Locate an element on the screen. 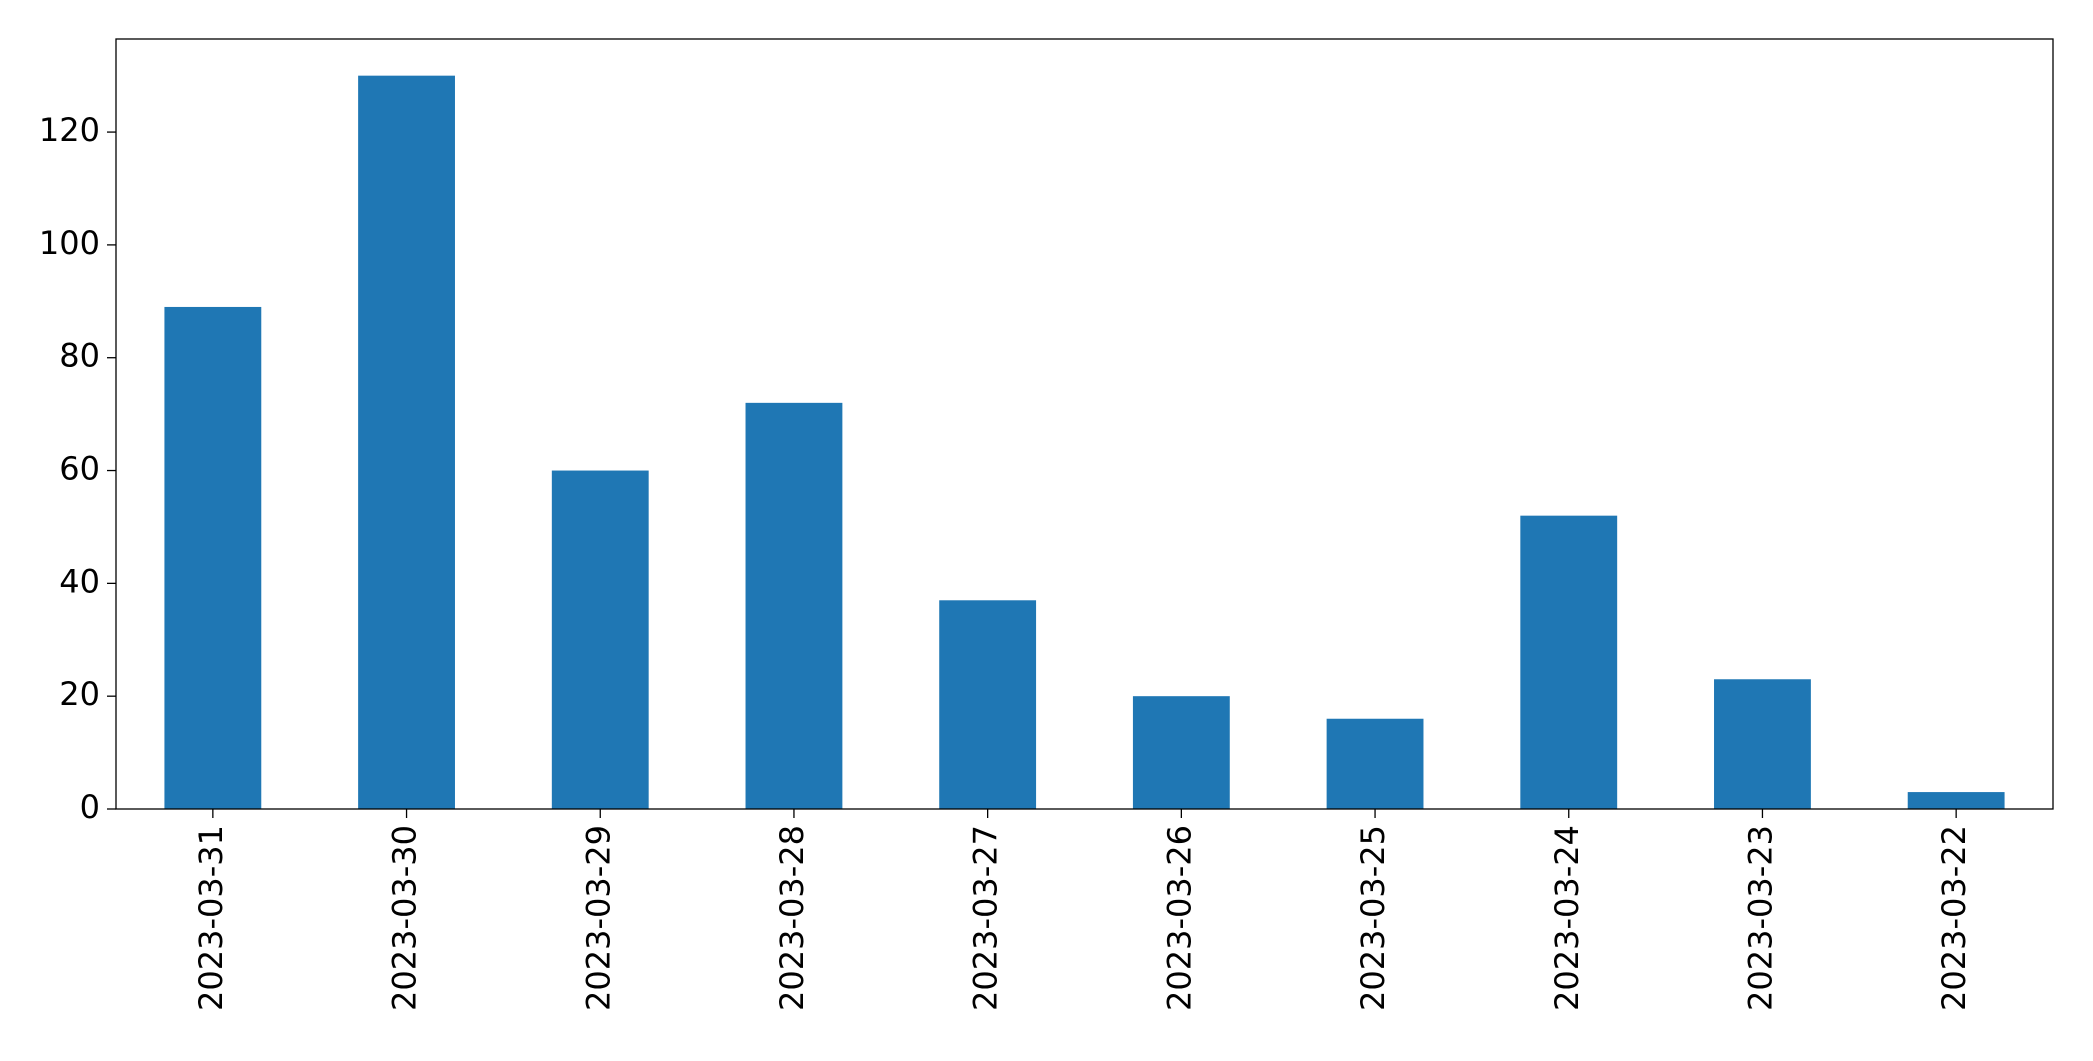 The image size is (2093, 1061). x-tick-label: 2023-03-23 is located at coordinates (1760, 918).